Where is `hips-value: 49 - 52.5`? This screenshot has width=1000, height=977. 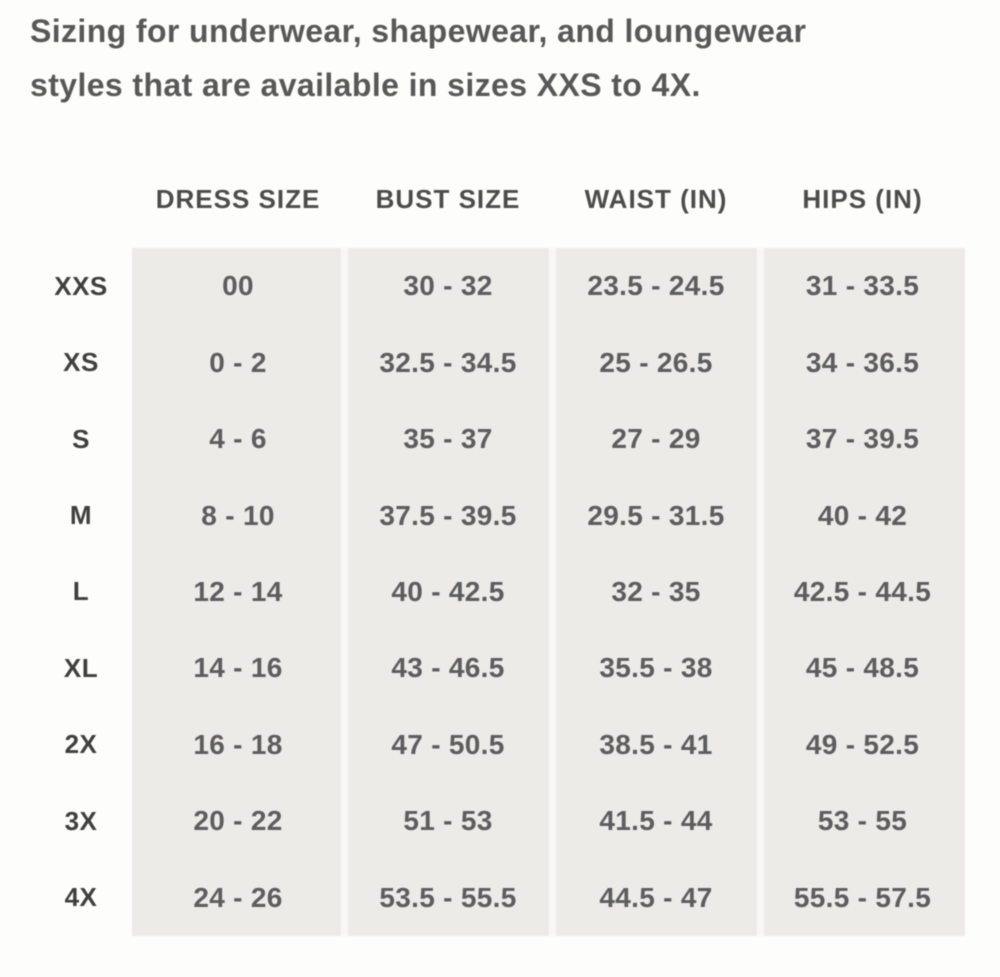 hips-value: 49 - 52.5 is located at coordinates (862, 744).